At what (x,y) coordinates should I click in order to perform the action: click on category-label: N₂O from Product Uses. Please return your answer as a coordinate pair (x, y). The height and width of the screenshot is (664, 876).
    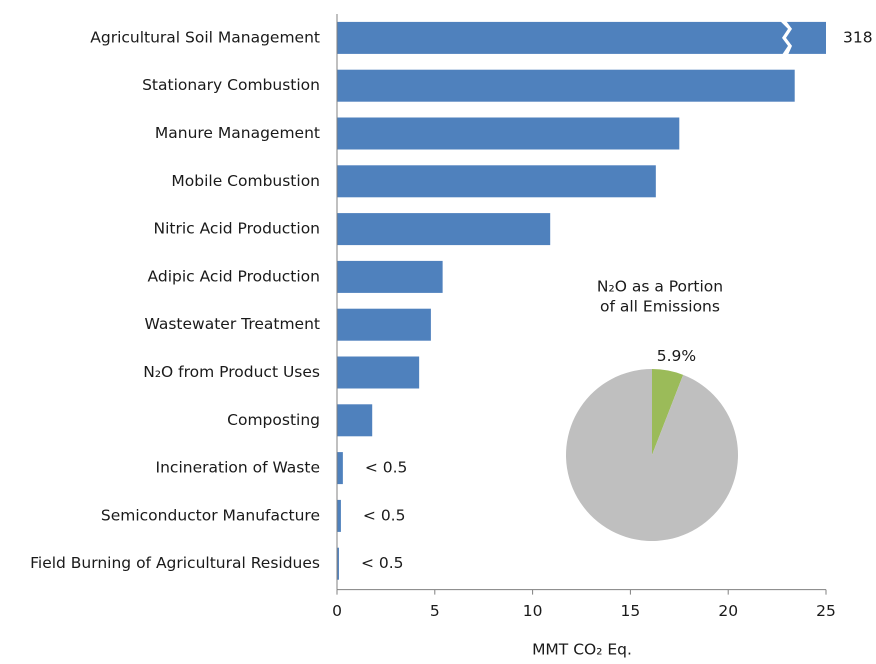
    Looking at the image, I should click on (231, 372).